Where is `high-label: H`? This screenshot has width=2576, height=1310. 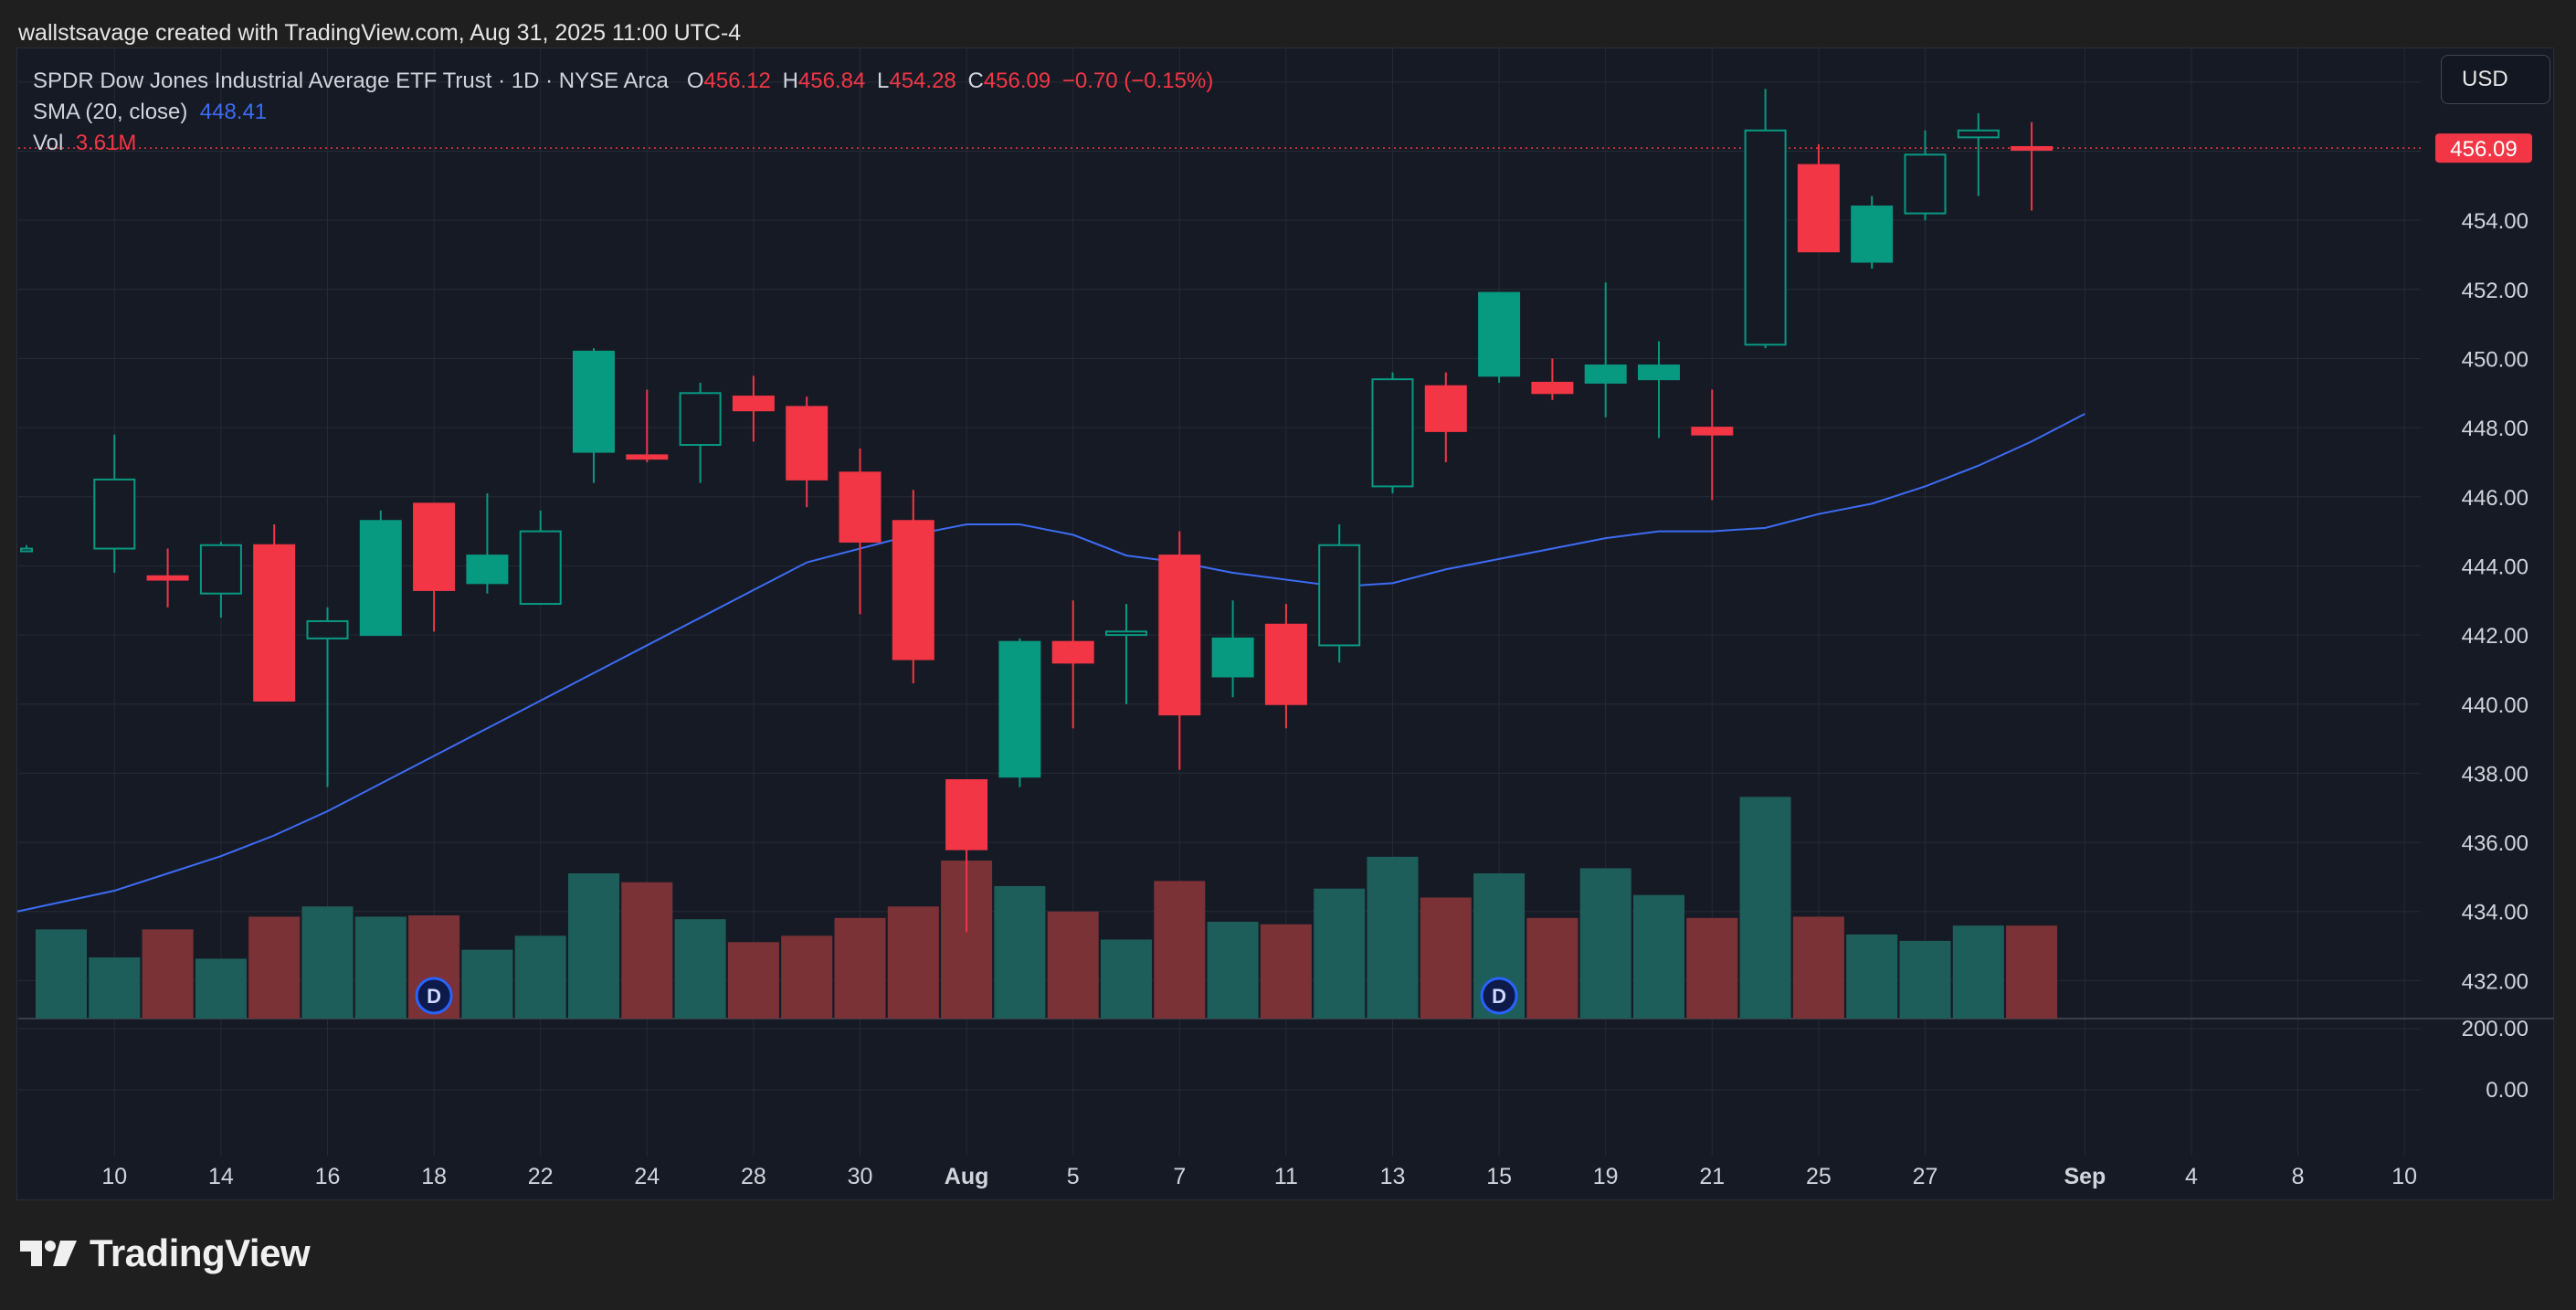 high-label: H is located at coordinates (790, 81).